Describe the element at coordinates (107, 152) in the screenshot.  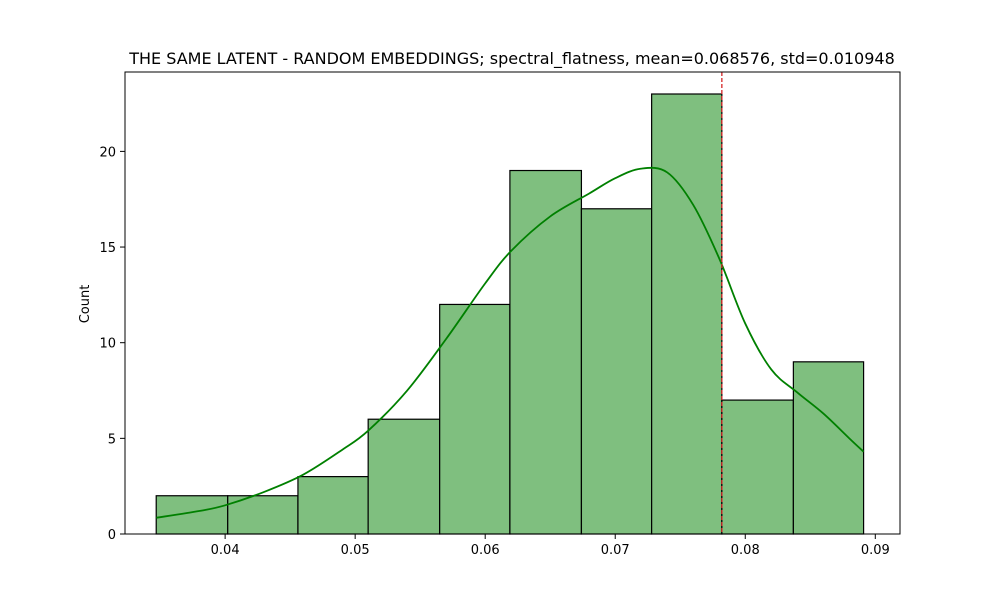
I see `y-tick-label: 20` at that location.